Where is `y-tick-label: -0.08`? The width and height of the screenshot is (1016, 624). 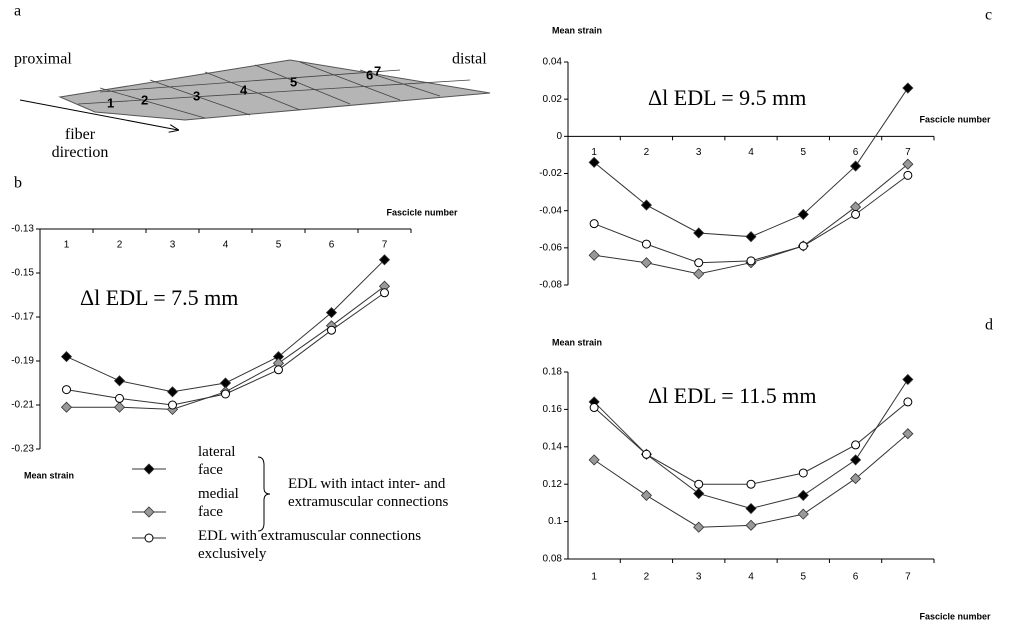 y-tick-label: -0.08 is located at coordinates (550, 285).